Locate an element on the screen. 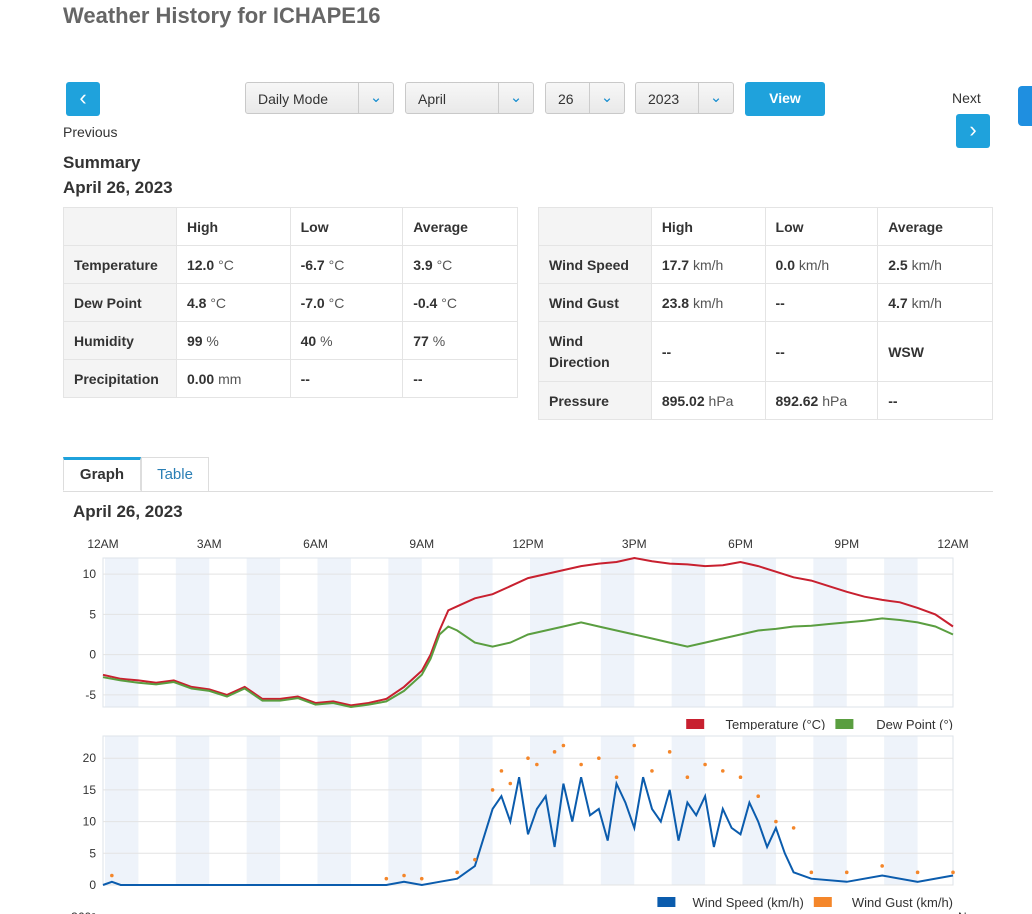 Image resolution: width=1032 pixels, height=914 pixels. tab-graph: Graph is located at coordinates (102, 474).